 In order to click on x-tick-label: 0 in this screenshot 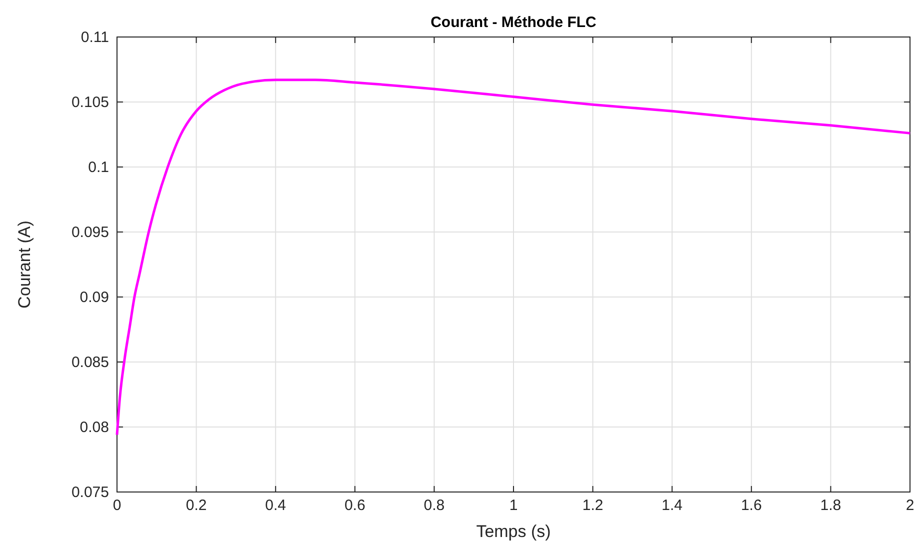, I will do `click(117, 505)`.